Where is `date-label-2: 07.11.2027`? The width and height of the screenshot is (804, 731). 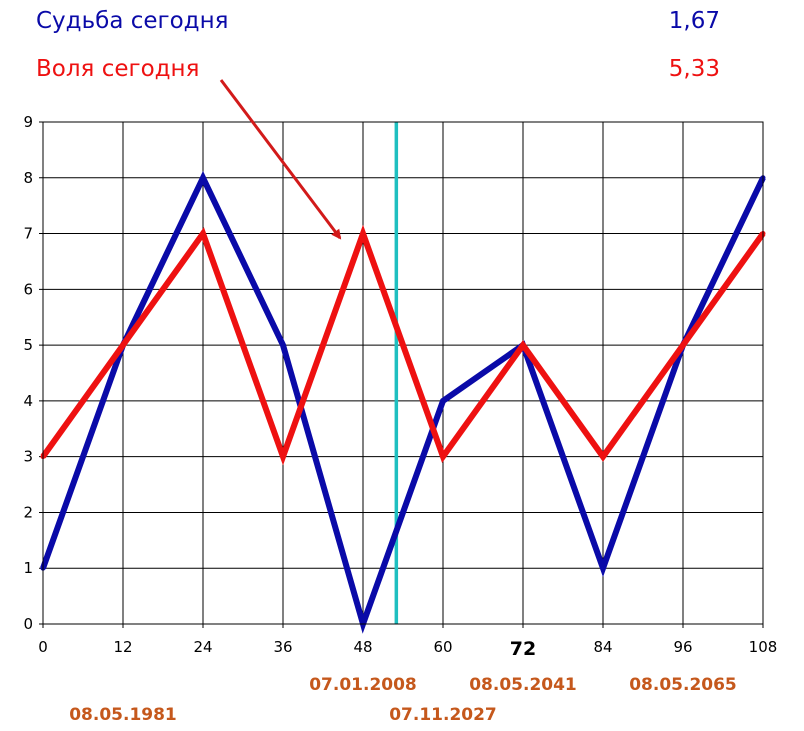 date-label-2: 07.11.2027 is located at coordinates (443, 715).